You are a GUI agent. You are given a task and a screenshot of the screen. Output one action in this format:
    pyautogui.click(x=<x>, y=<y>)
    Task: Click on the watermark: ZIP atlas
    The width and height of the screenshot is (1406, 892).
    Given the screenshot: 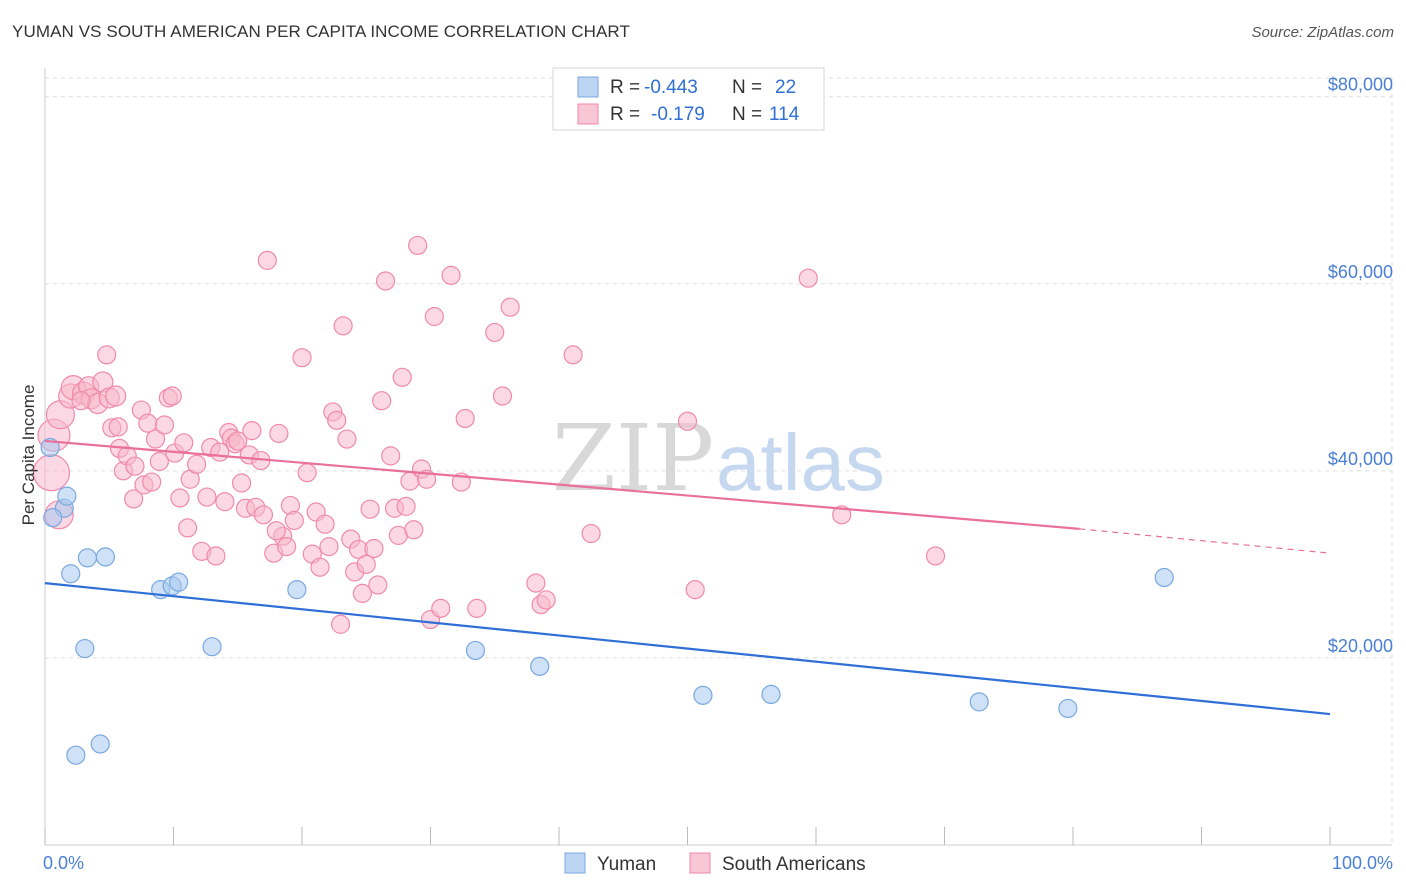 What is the action you would take?
    pyautogui.click(x=718, y=458)
    